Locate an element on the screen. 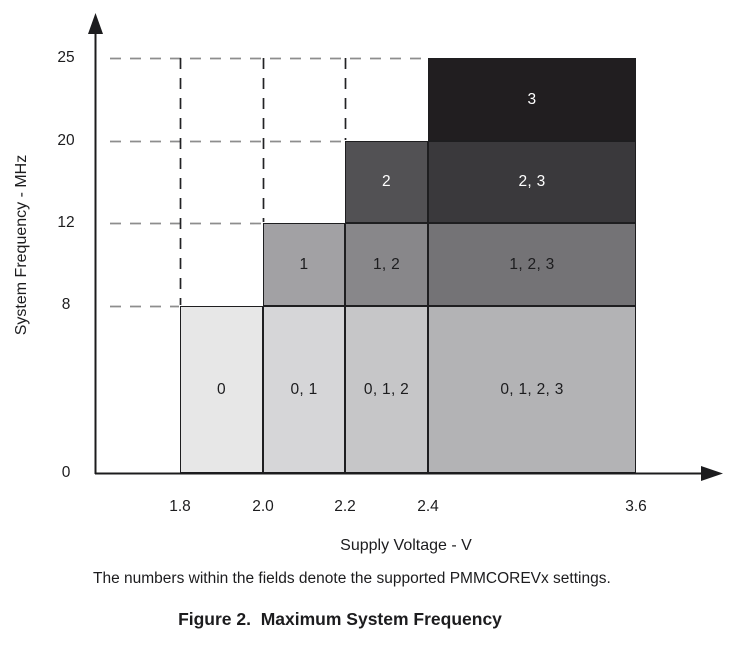  x-axis-arrowhead-icon is located at coordinates (712, 473).